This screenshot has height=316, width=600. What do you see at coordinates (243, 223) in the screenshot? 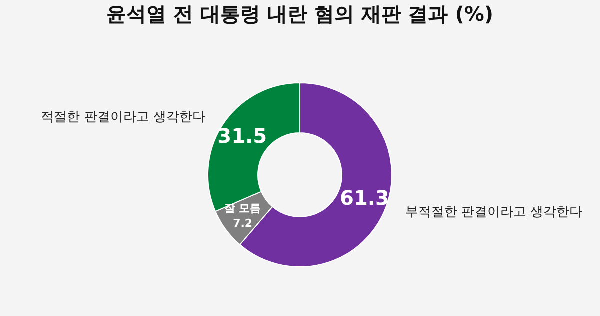
I see `data-label: 7.2` at bounding box center [243, 223].